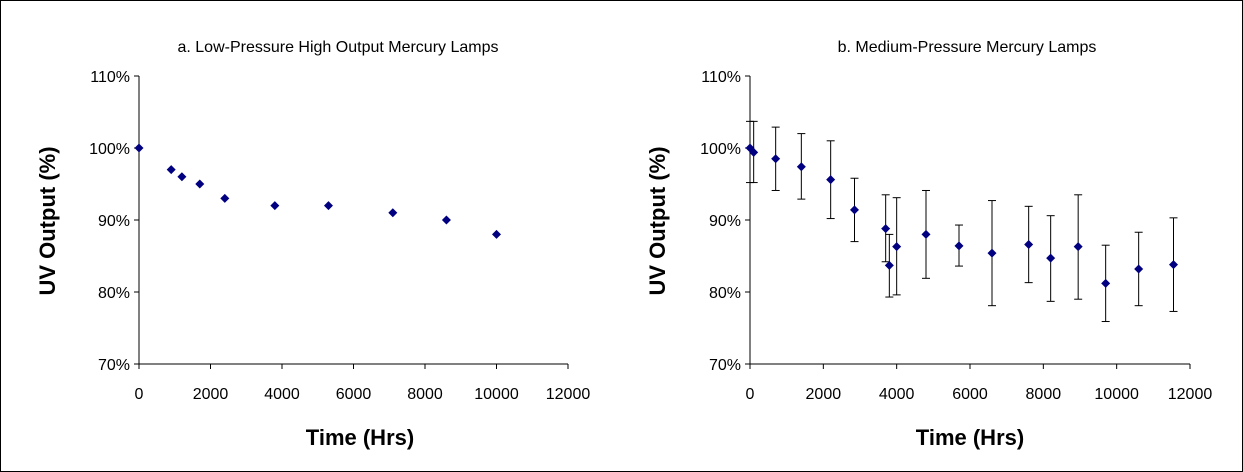  What do you see at coordinates (750, 394) in the screenshot?
I see `panel-b-x-tick-label: 0` at bounding box center [750, 394].